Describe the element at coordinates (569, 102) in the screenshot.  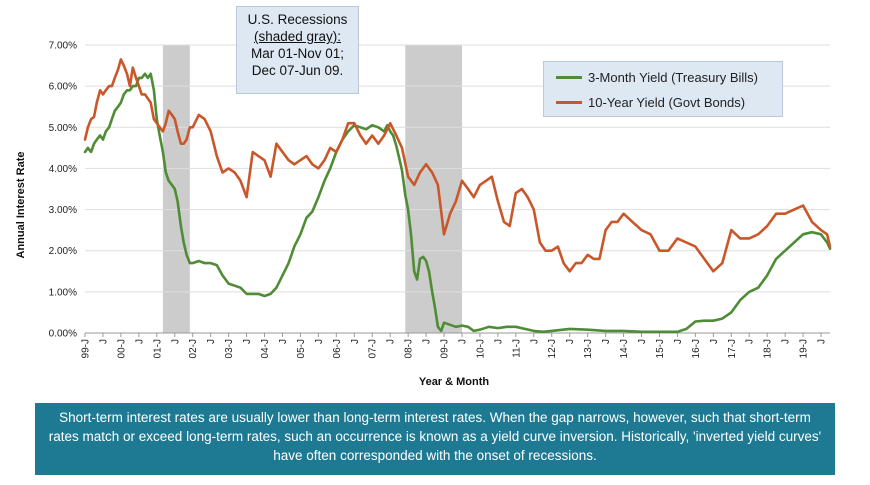
I see `legend-swatch-orange` at that location.